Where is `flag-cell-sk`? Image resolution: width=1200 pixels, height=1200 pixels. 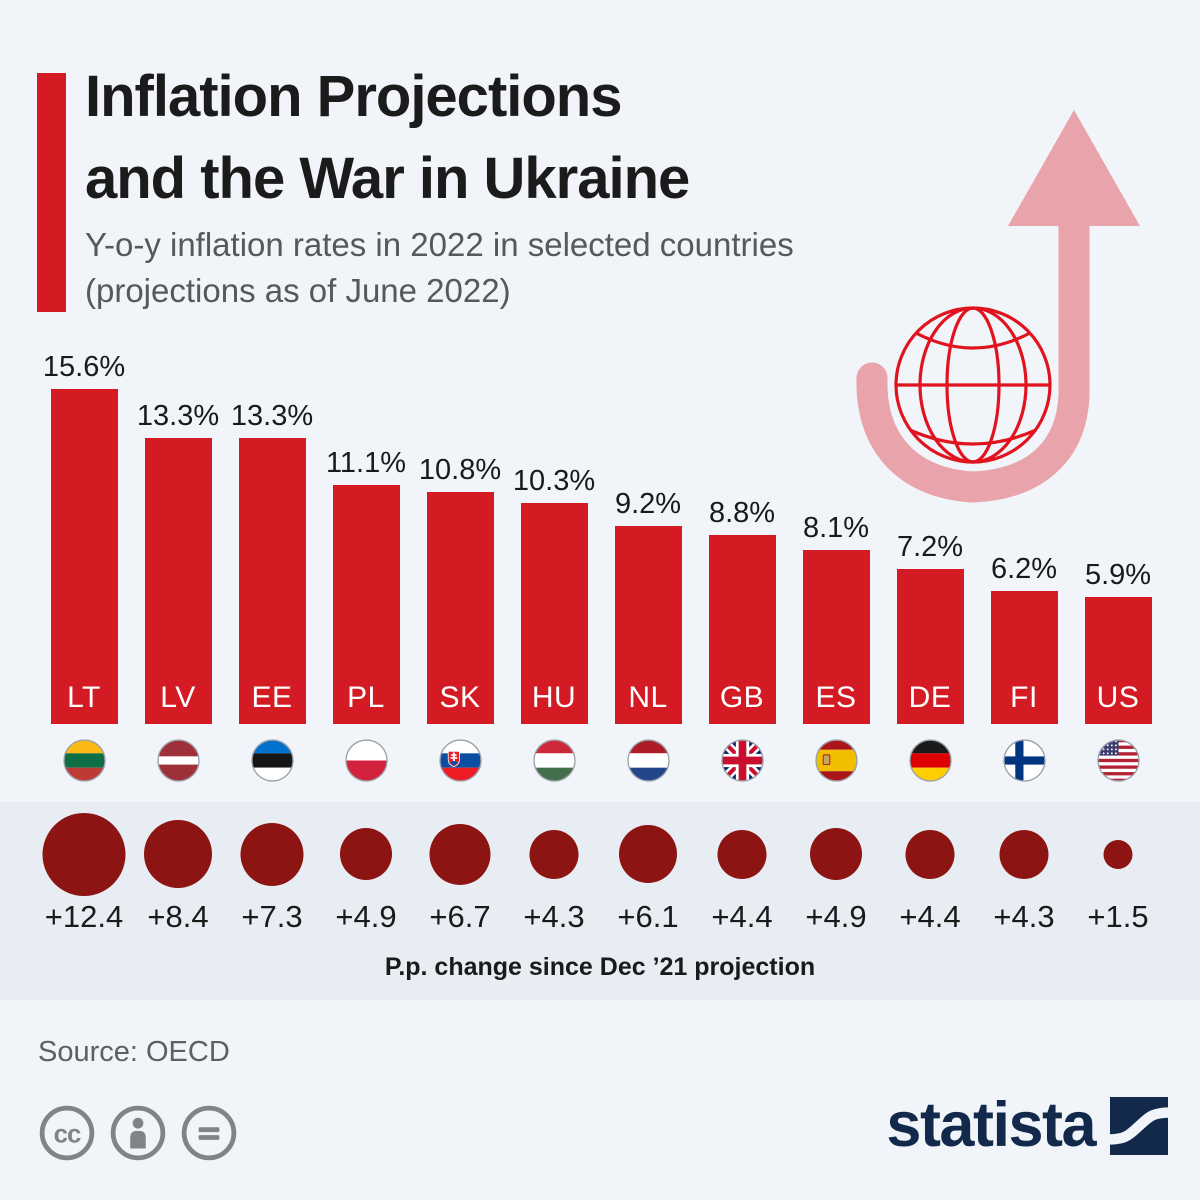 flag-cell-sk is located at coordinates (460, 760).